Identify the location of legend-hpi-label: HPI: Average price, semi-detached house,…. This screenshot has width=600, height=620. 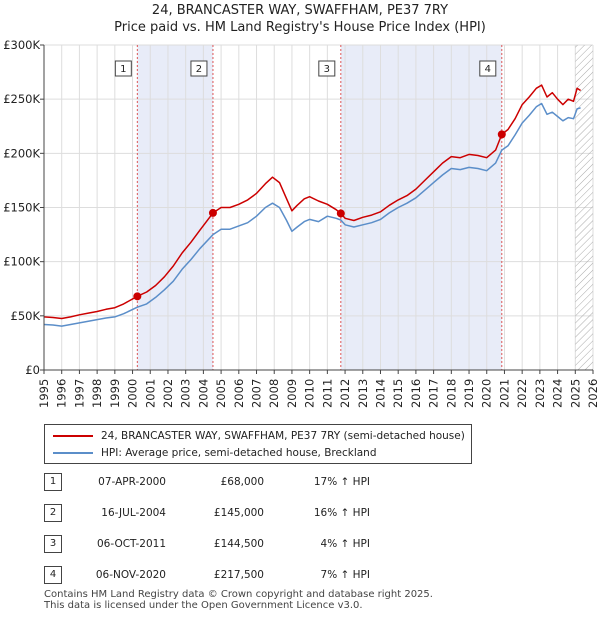
(239, 453).